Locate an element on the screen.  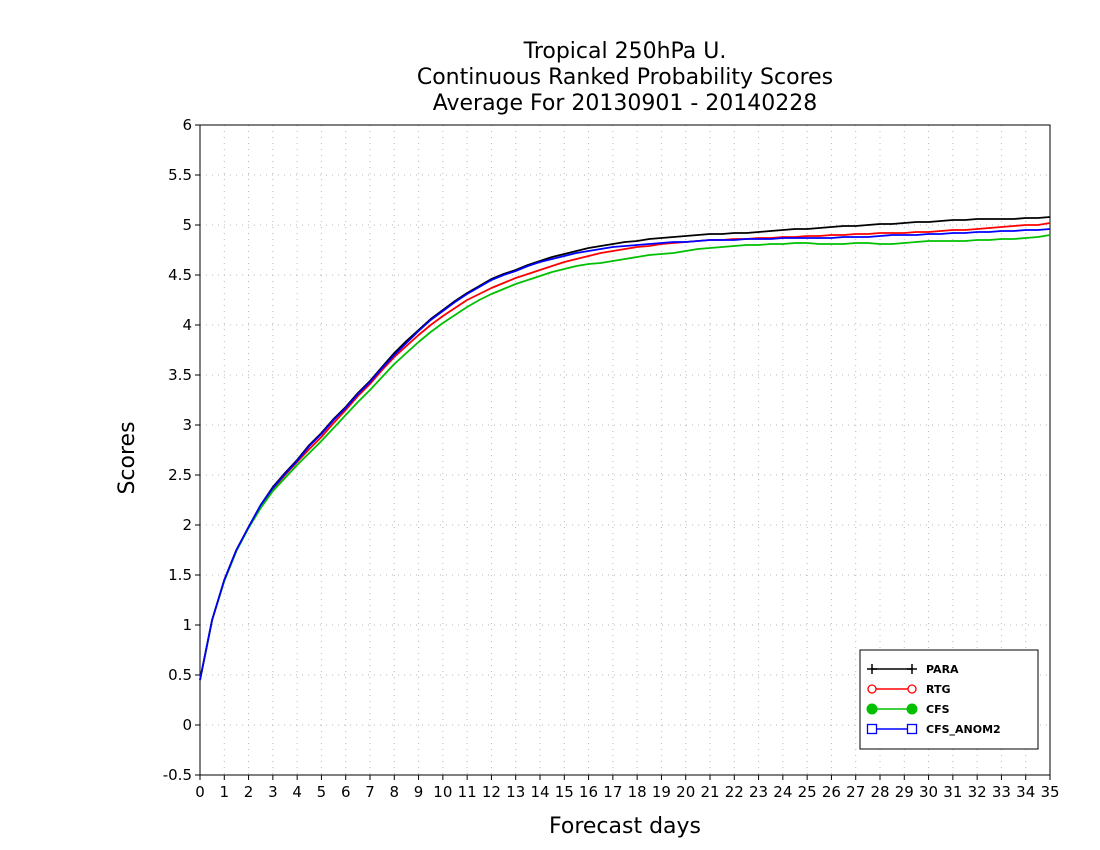
y-tick-label: 5.5 is located at coordinates (180, 175).